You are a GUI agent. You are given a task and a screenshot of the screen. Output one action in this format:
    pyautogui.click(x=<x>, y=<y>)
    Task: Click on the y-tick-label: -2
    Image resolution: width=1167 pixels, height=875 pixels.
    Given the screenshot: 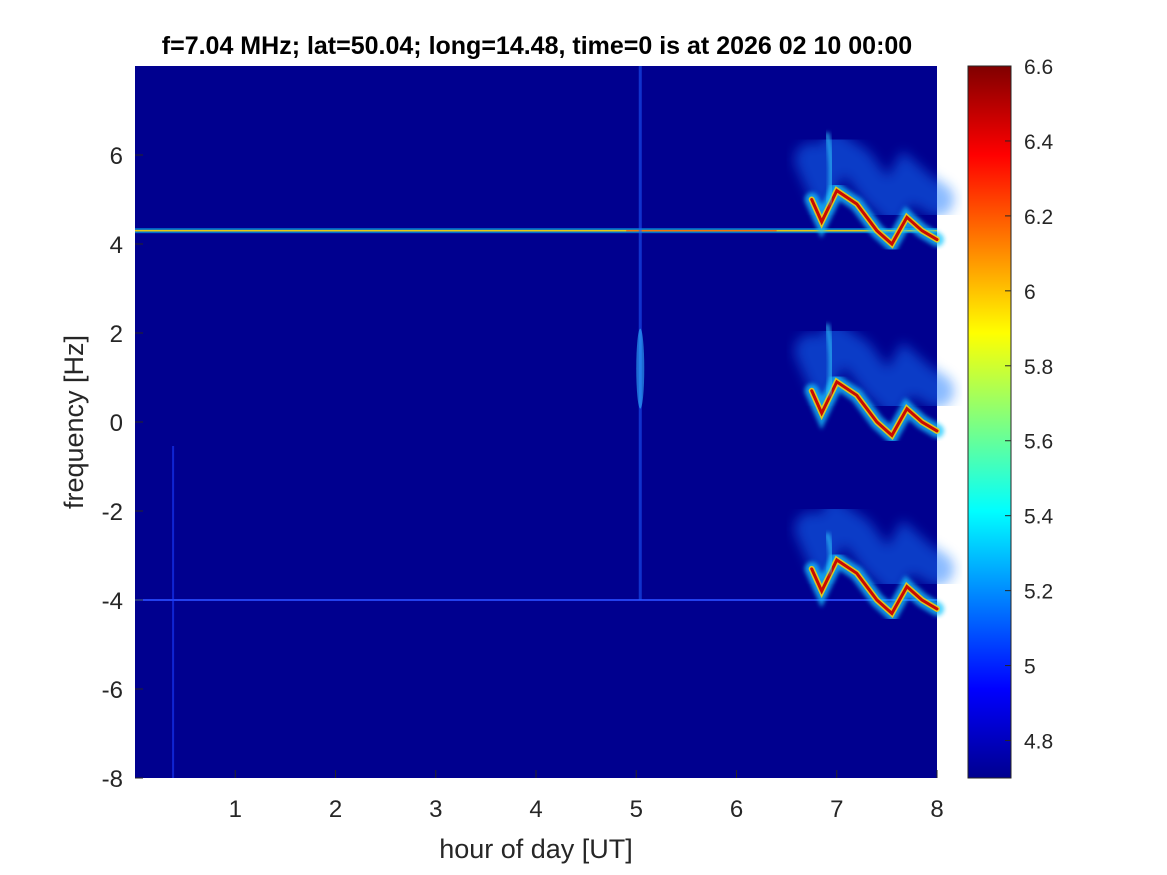 What is the action you would take?
    pyautogui.click(x=112, y=512)
    